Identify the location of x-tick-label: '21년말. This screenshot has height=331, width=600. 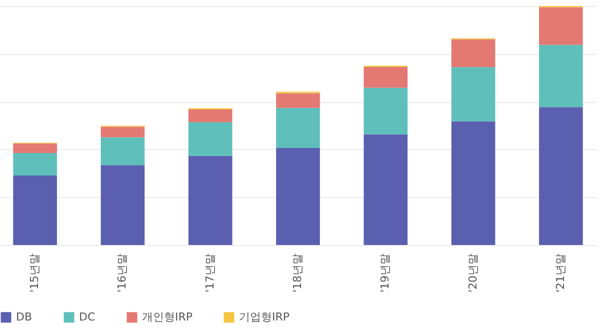
(560, 273).